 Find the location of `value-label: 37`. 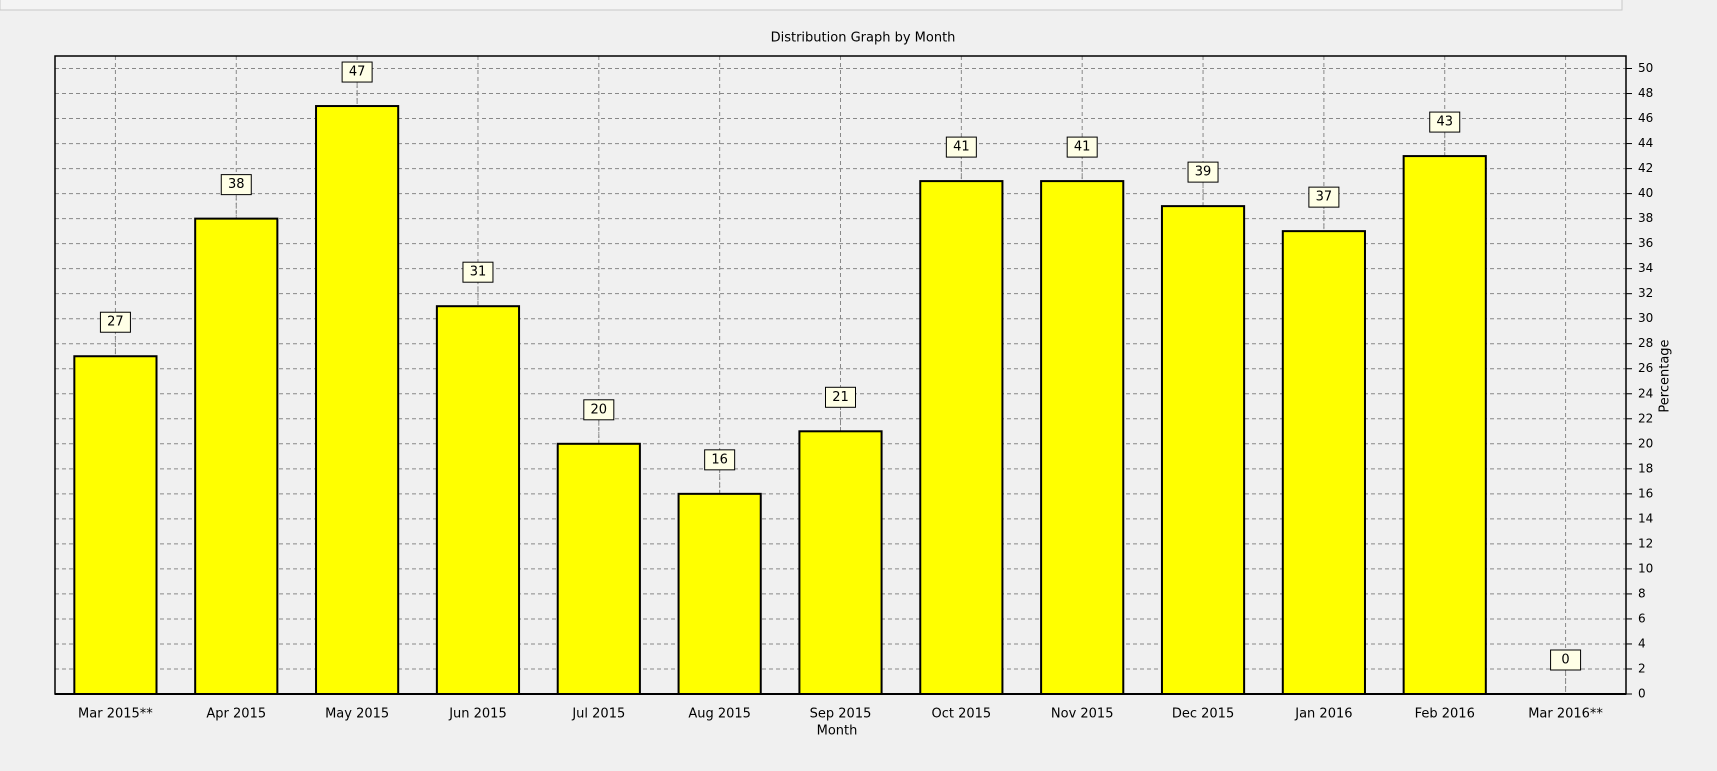

value-label: 37 is located at coordinates (1324, 197).